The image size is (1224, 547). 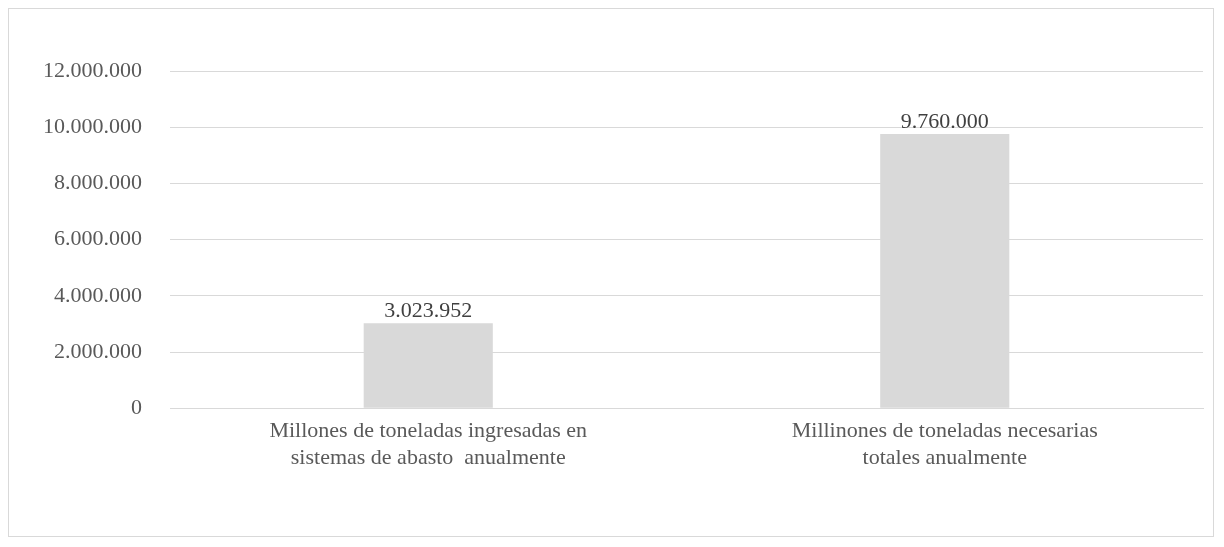 What do you see at coordinates (428, 310) in the screenshot?
I see `data-label: 3.023.952` at bounding box center [428, 310].